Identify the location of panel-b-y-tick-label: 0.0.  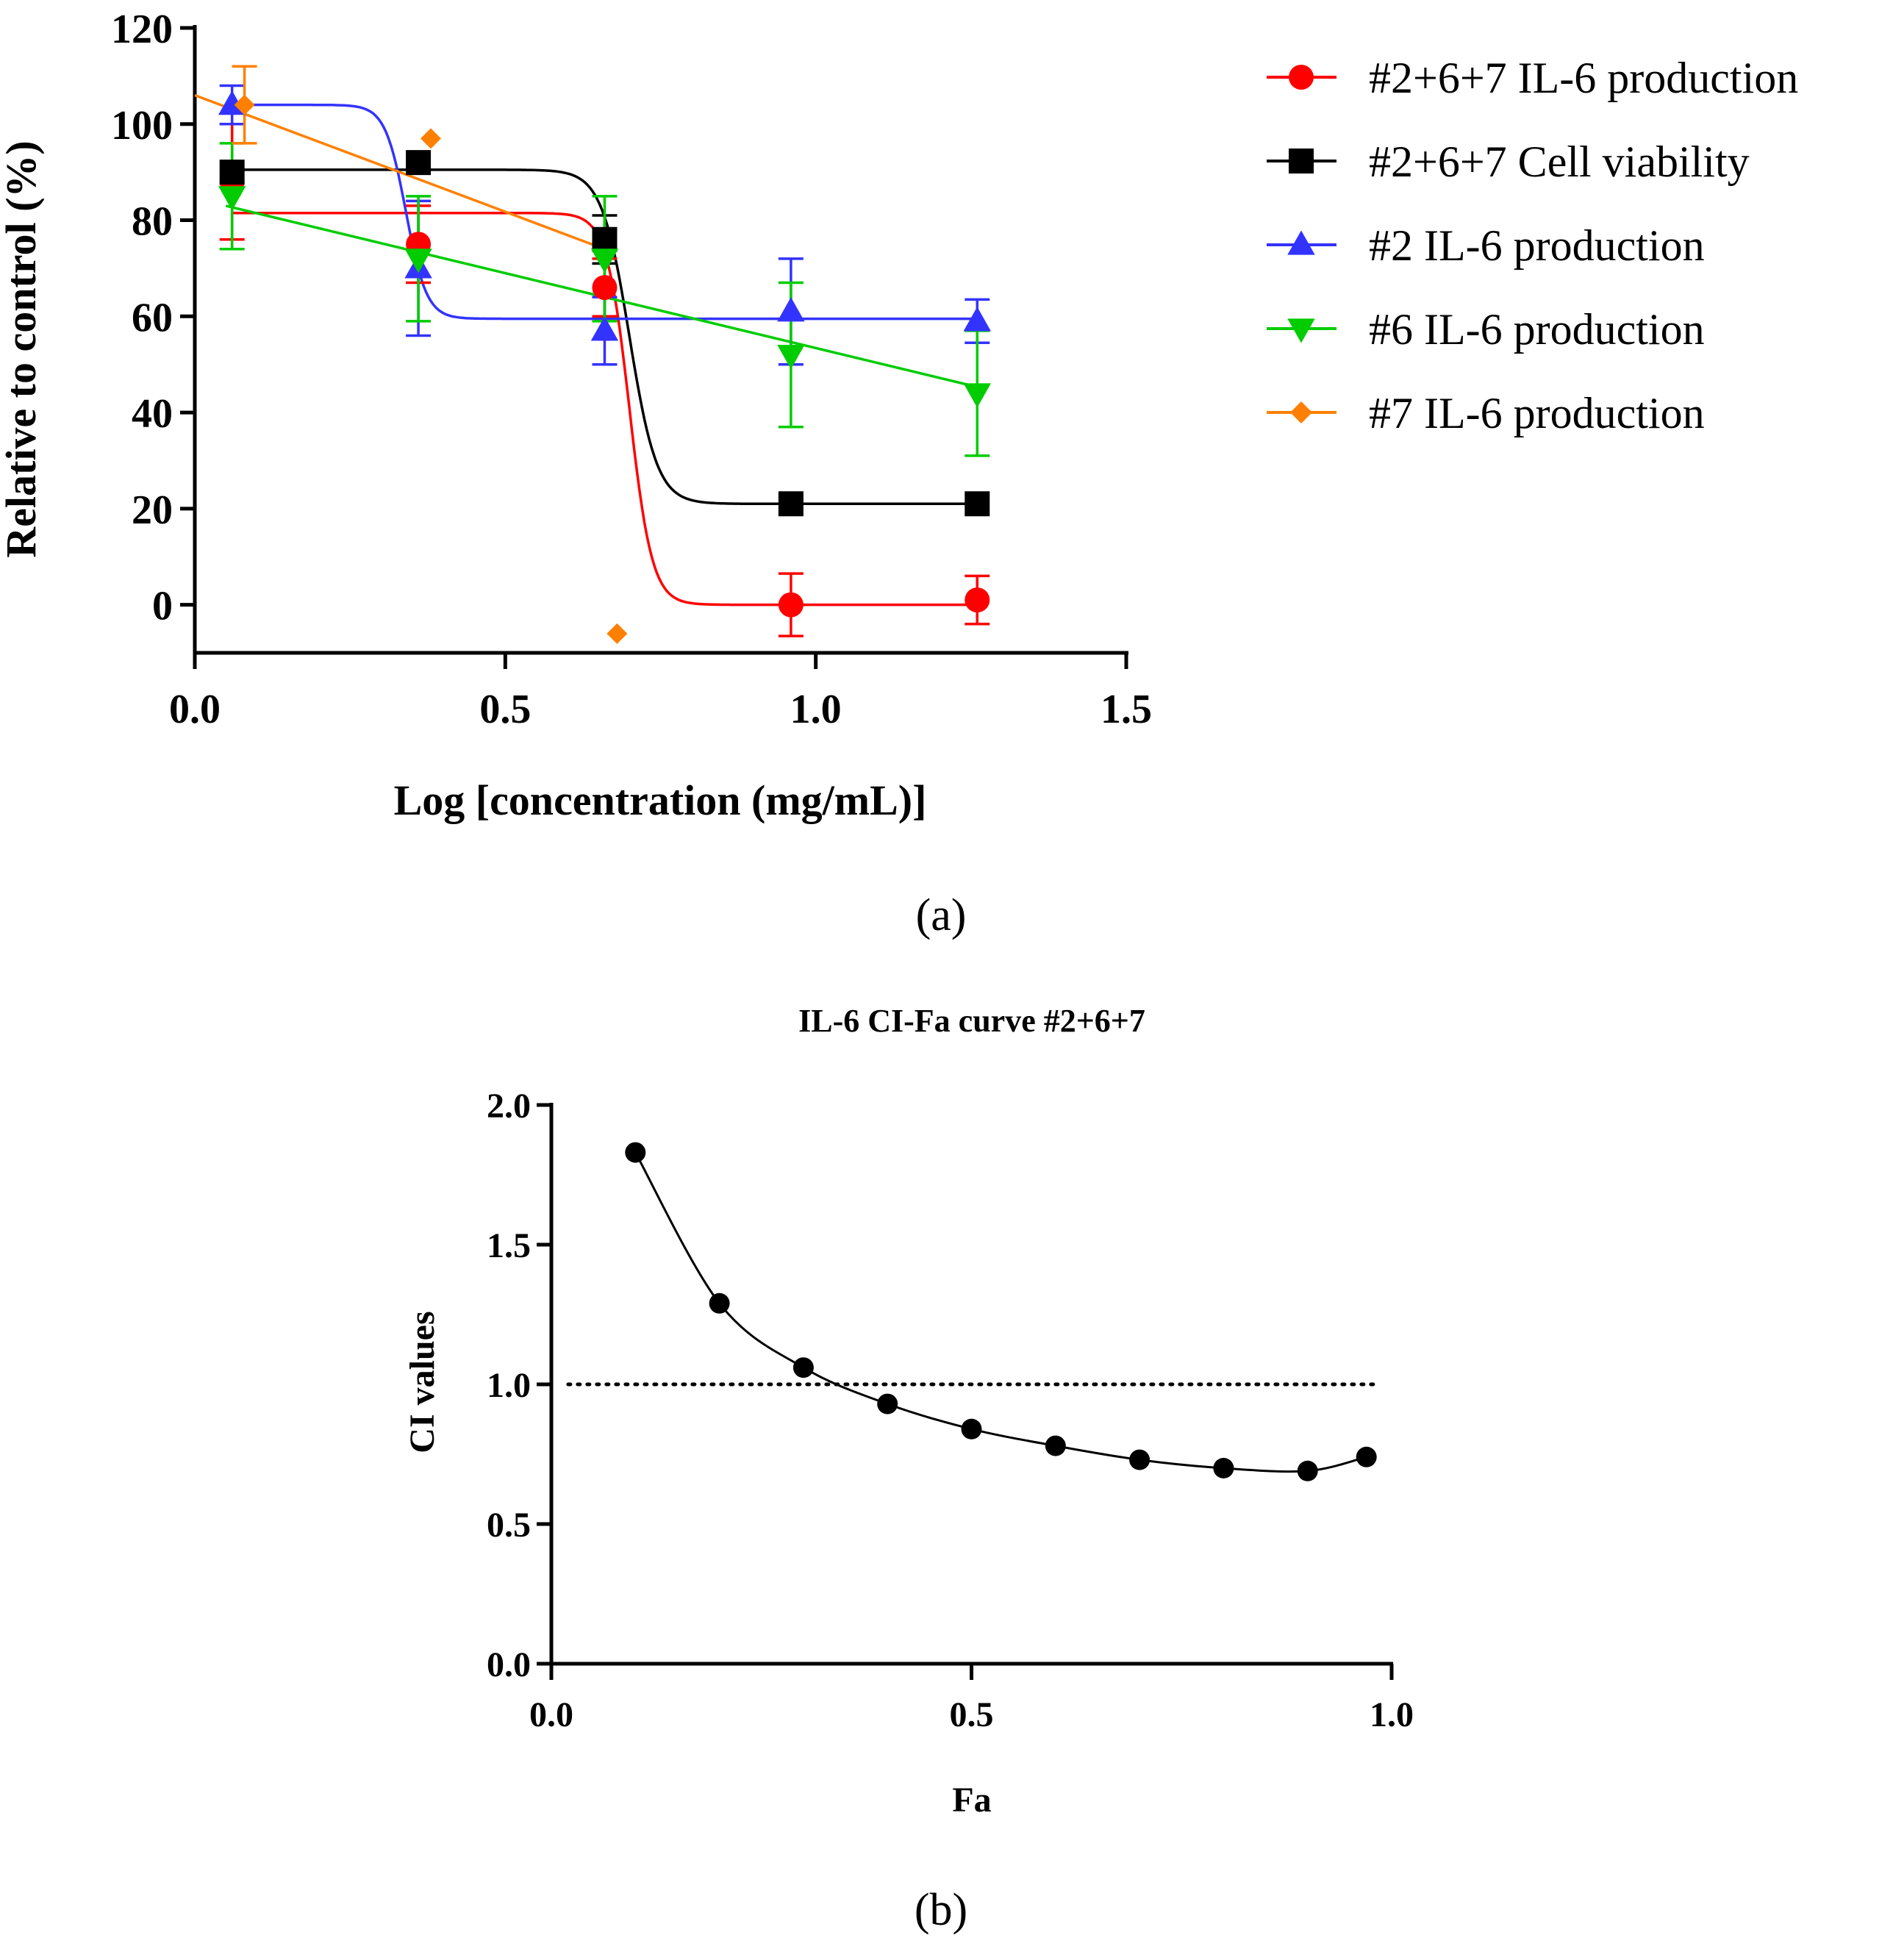
(509, 1664).